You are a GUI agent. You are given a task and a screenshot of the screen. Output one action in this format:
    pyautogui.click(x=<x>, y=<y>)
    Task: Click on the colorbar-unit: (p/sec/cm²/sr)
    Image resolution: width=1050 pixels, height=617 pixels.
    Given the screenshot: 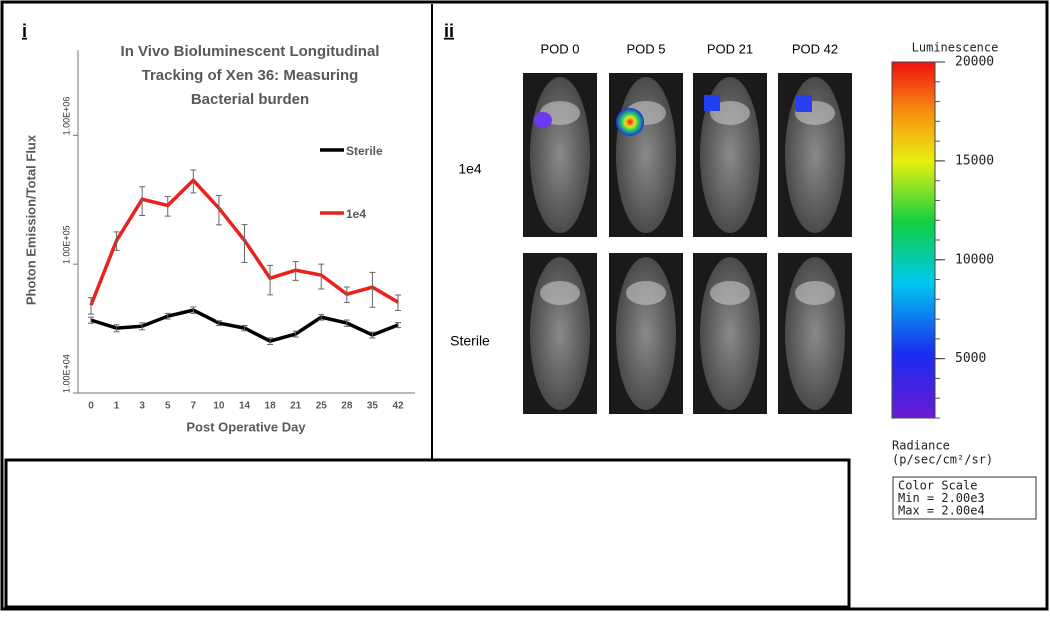 What is the action you would take?
    pyautogui.click(x=942, y=460)
    